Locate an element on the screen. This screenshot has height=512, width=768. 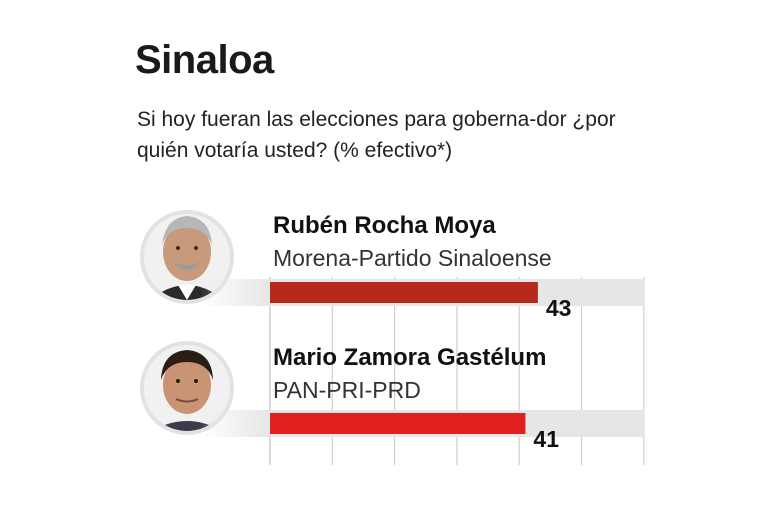
bar-value-label: 41 is located at coordinates (546, 439).